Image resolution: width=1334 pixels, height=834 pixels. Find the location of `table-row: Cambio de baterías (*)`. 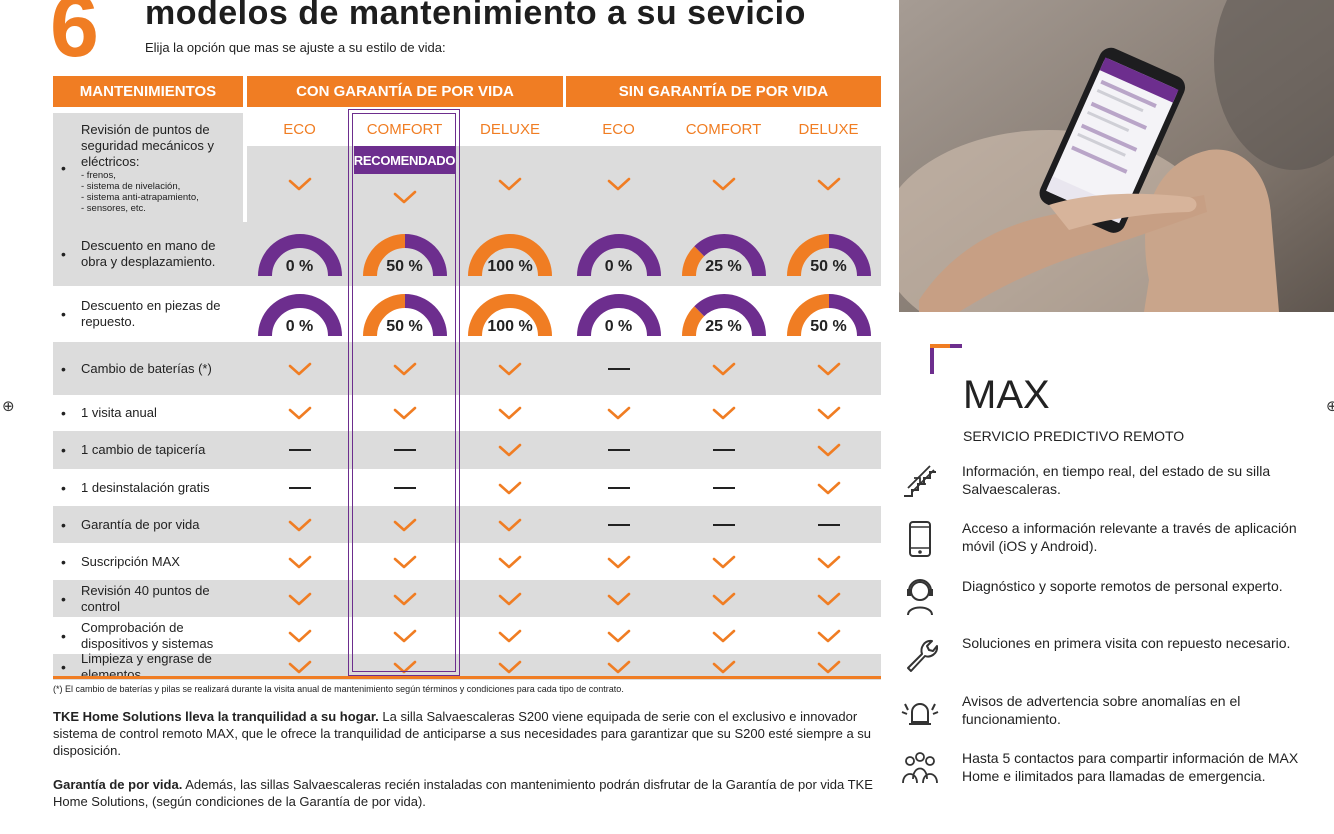

table-row: Cambio de baterías (*) is located at coordinates (467, 368).